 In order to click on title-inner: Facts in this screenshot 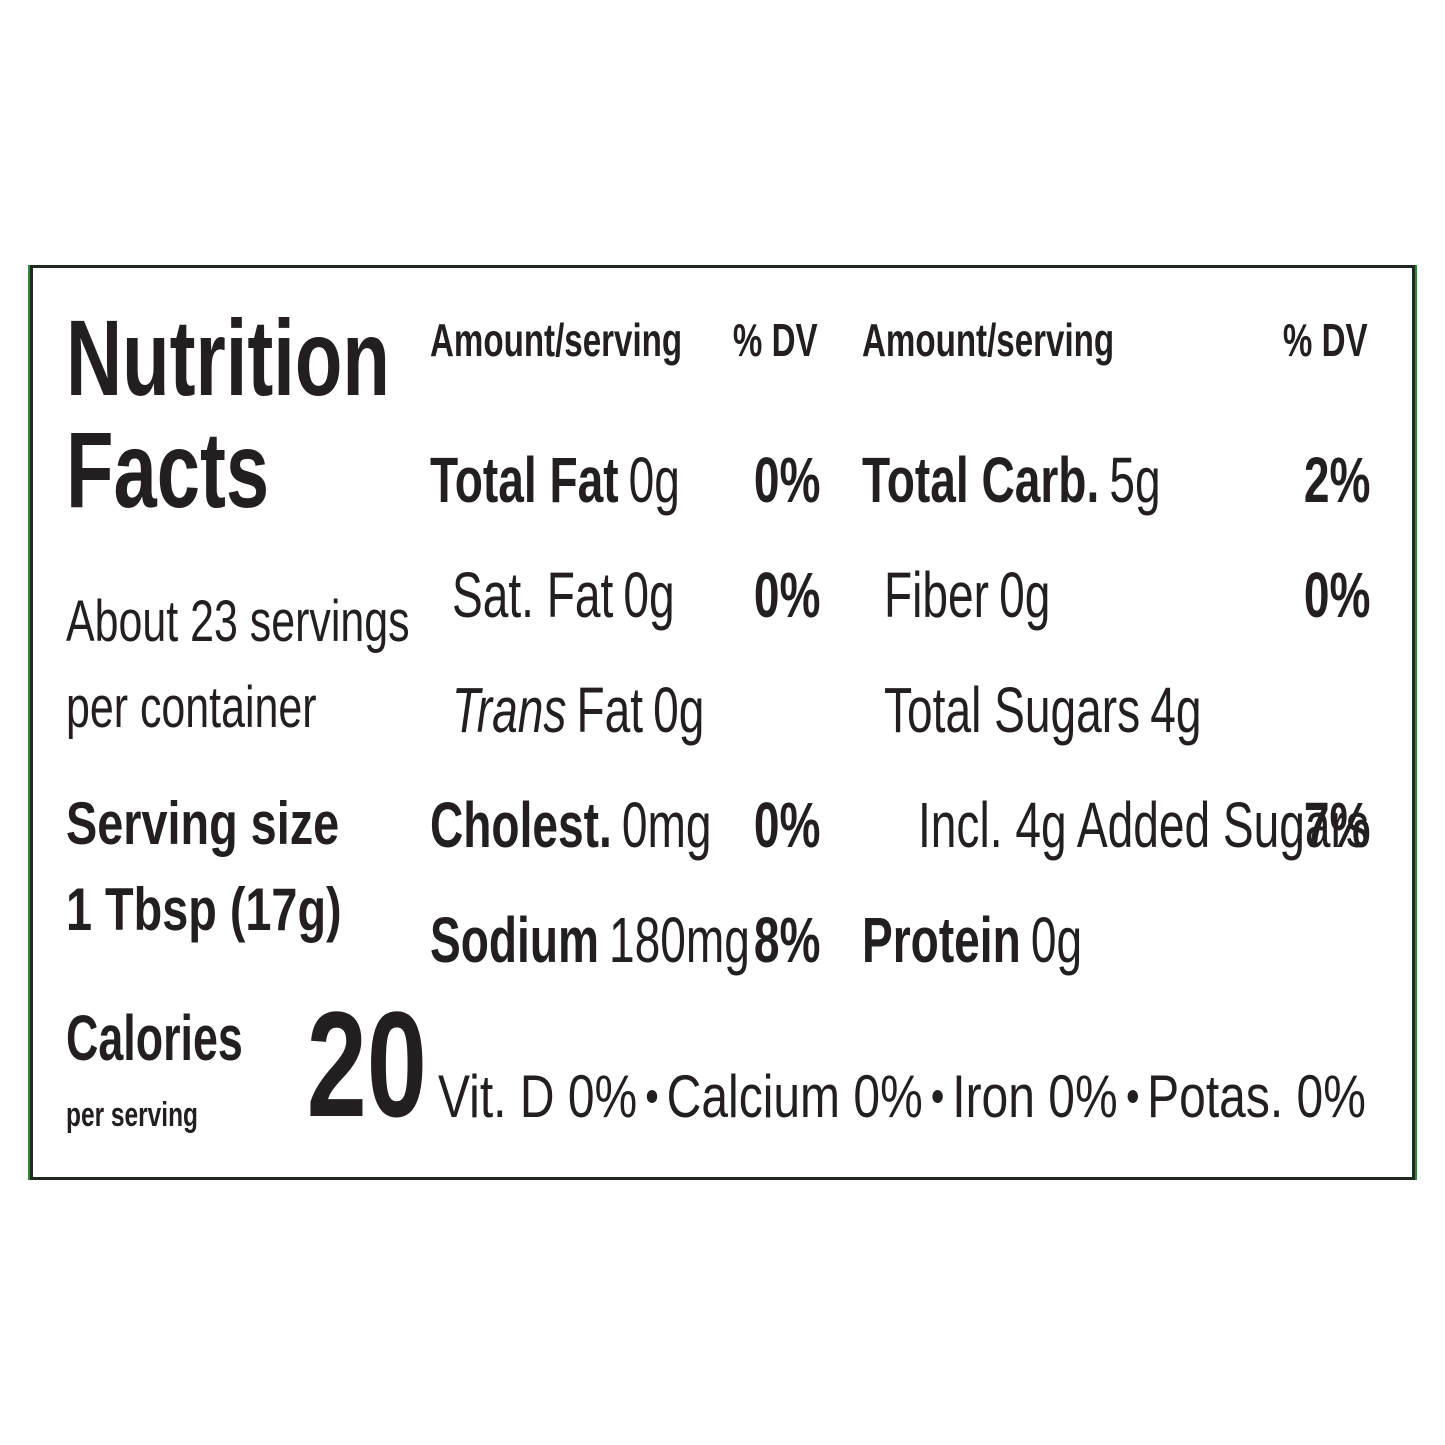, I will do `click(167, 470)`.